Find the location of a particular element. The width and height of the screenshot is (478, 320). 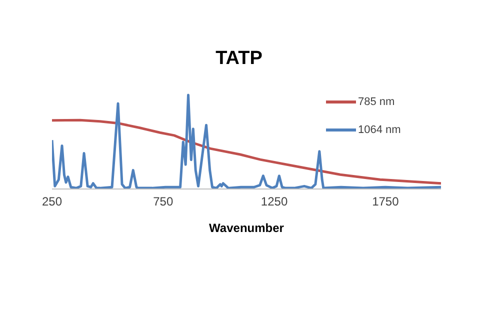

x-tick-label: 1750 is located at coordinates (386, 201).